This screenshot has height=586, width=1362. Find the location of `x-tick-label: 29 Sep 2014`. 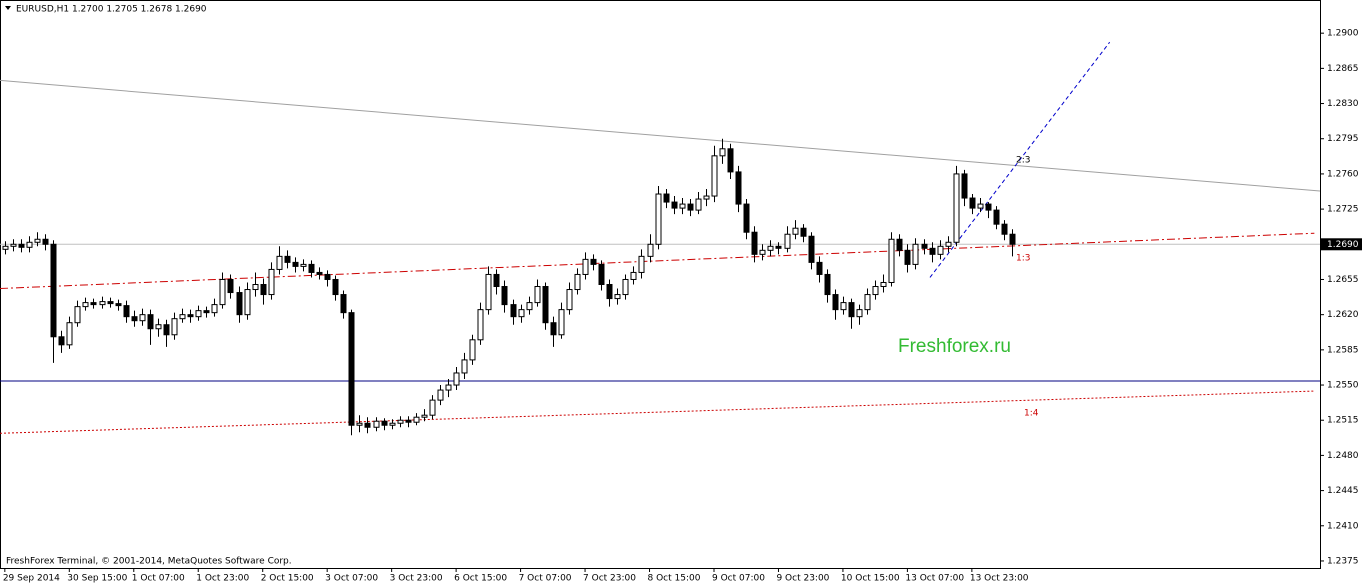

x-tick-label: 29 Sep 2014 is located at coordinates (31, 579).